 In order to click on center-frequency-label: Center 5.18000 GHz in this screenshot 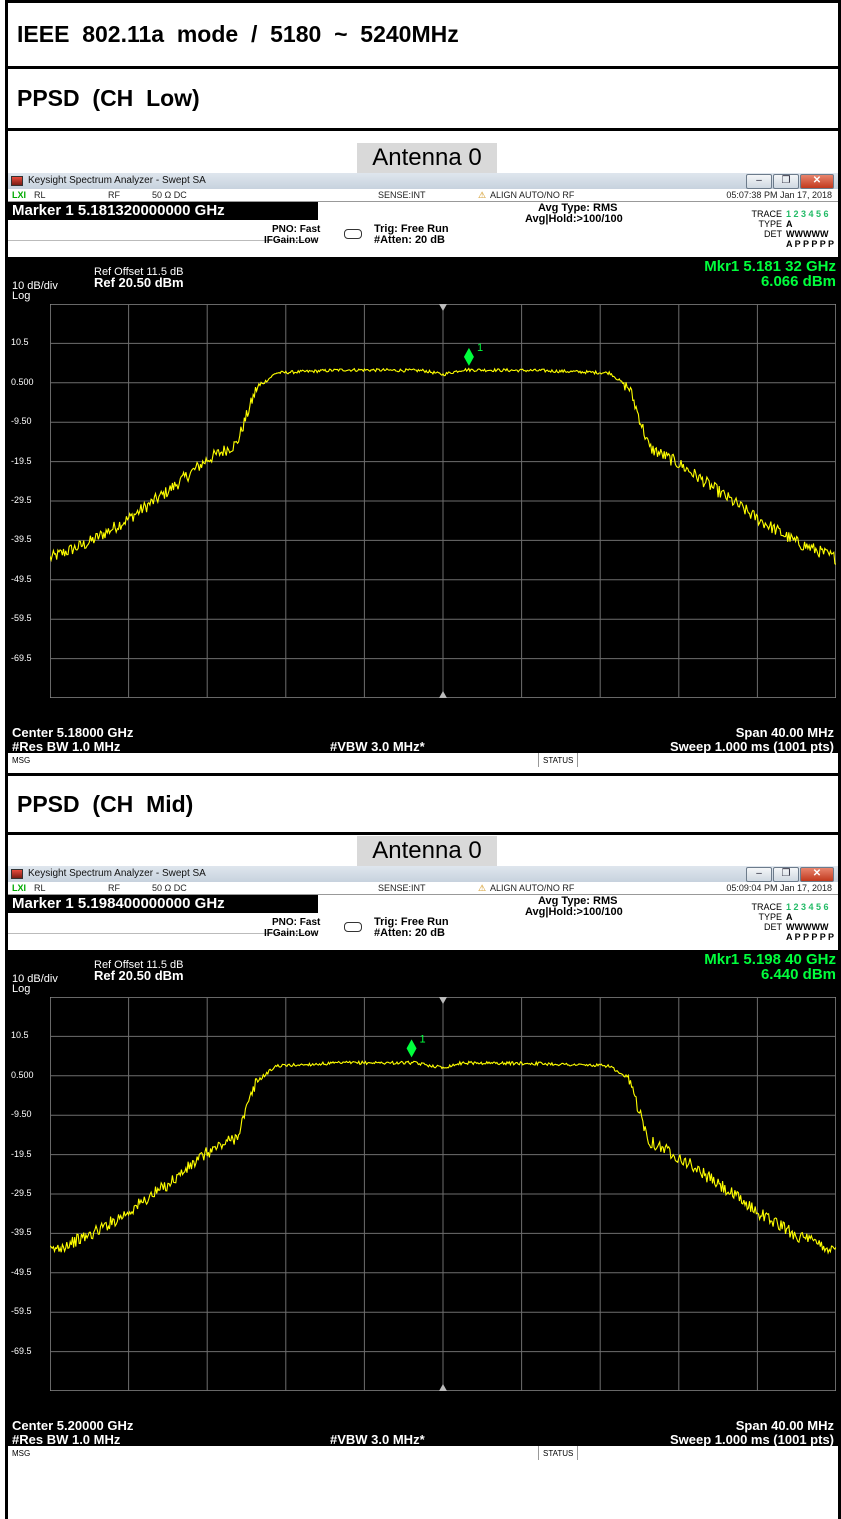, I will do `click(73, 732)`.